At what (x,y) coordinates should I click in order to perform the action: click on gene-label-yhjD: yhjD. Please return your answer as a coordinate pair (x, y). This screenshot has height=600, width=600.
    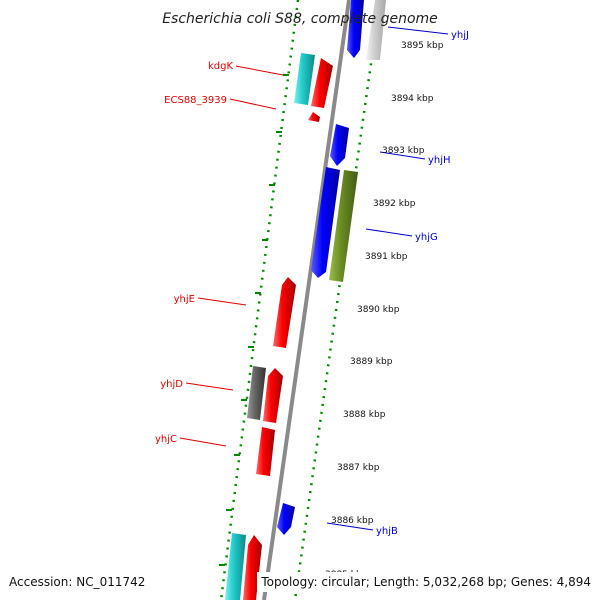
    Looking at the image, I should click on (171, 384).